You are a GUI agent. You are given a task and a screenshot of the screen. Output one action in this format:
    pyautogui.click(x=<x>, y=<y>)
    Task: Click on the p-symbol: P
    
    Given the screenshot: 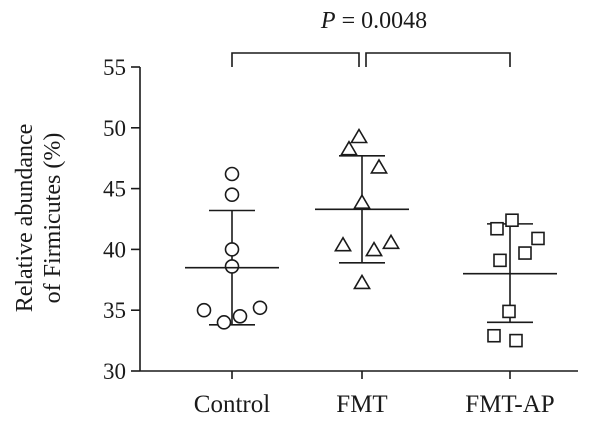 What is the action you would take?
    pyautogui.click(x=328, y=21)
    